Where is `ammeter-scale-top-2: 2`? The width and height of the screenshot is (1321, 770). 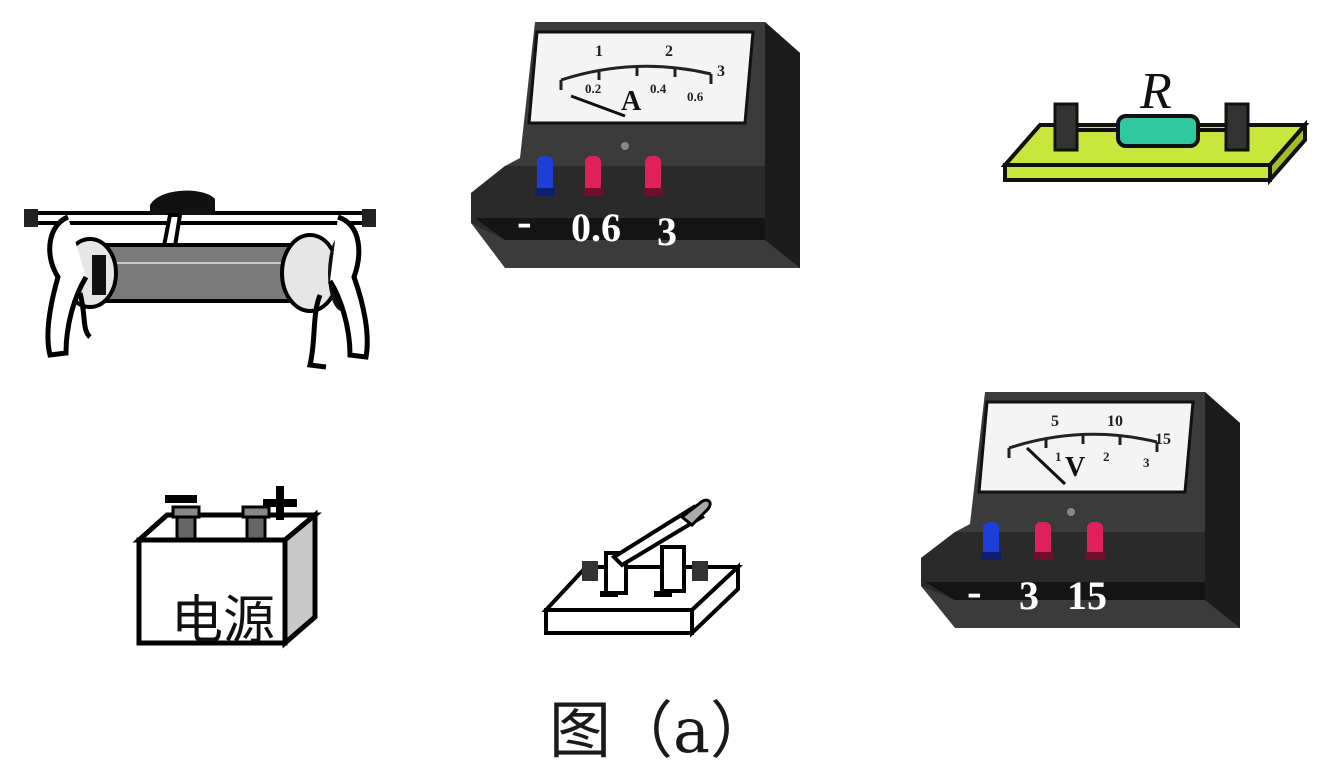 ammeter-scale-top-2: 2 is located at coordinates (669, 51).